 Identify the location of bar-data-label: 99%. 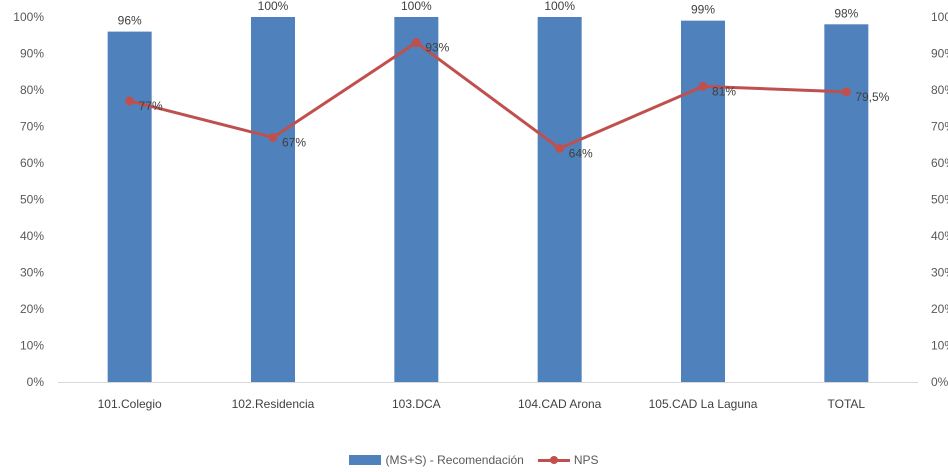
(703, 10).